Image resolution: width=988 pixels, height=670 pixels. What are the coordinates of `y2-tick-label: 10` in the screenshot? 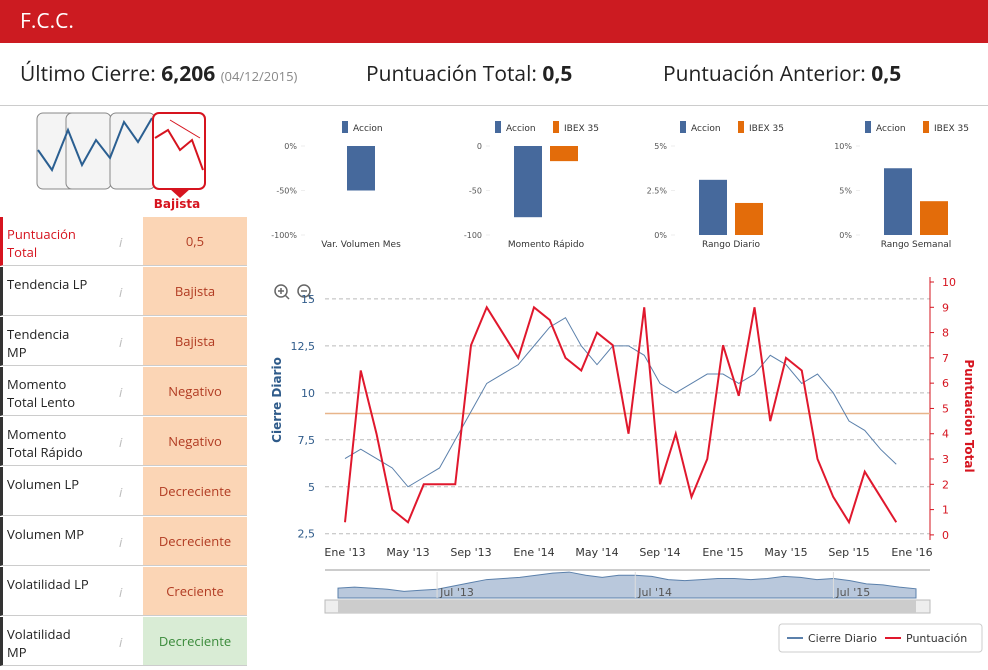 It's located at (949, 282).